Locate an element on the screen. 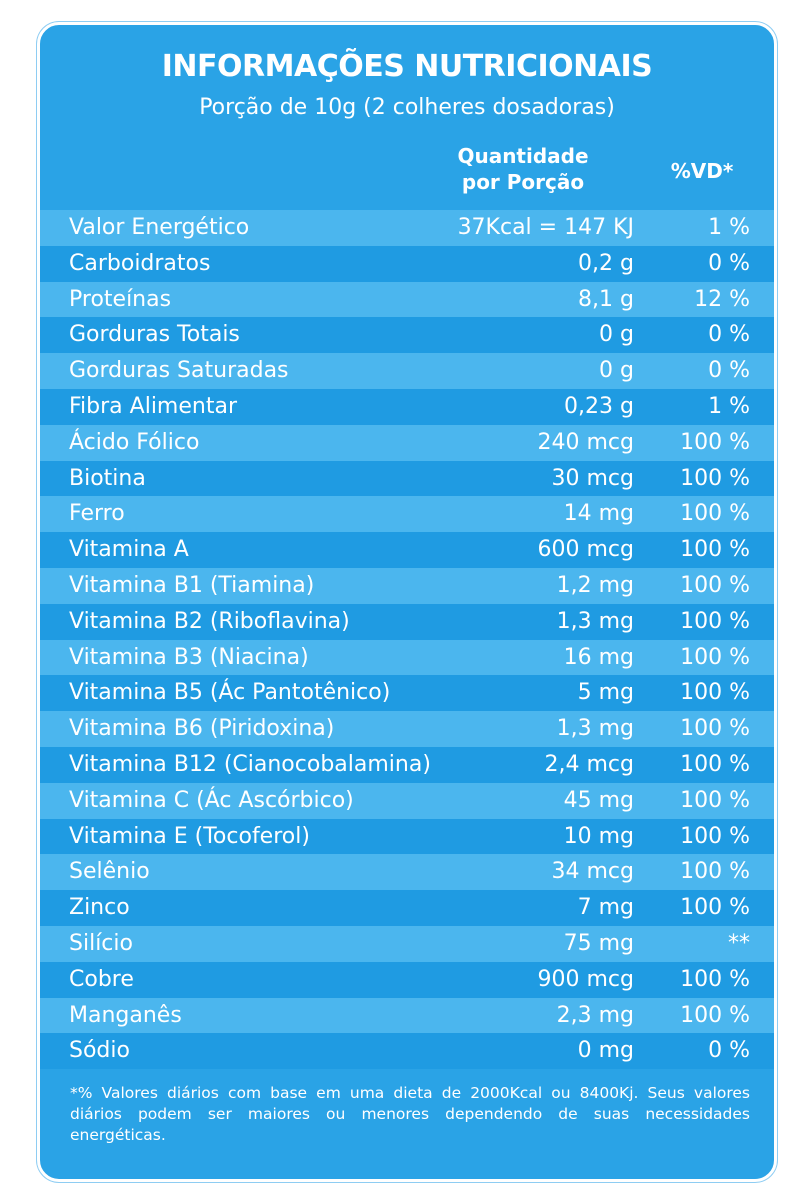 The height and width of the screenshot is (1200, 800). nutrient-quantity: 37Kcal = 147 KJ is located at coordinates (545, 227).